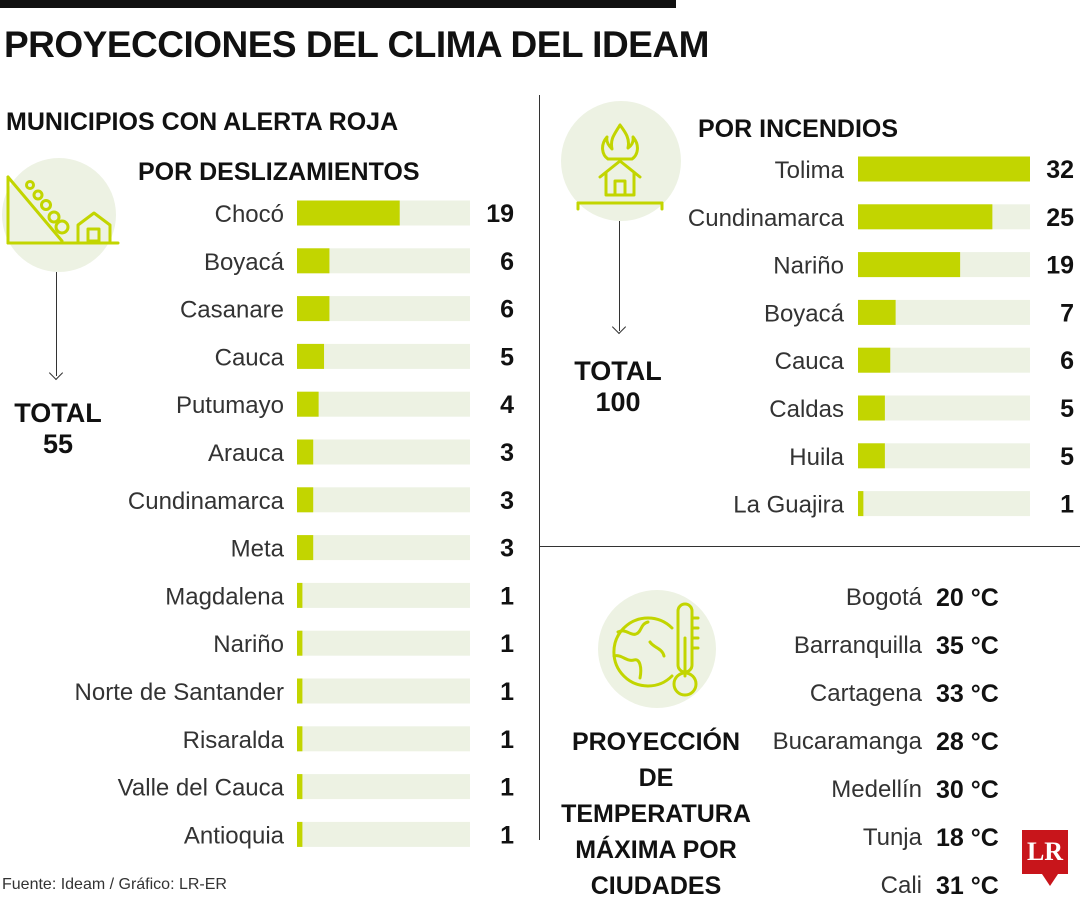  Describe the element at coordinates (338, 4) in the screenshot. I see `top-rule` at that location.